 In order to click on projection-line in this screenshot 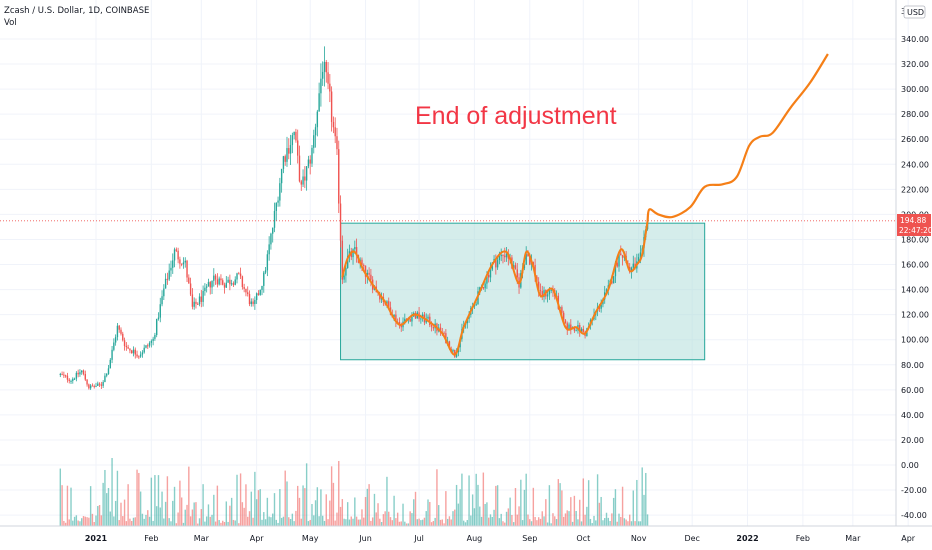, I will do `click(737, 137)`.